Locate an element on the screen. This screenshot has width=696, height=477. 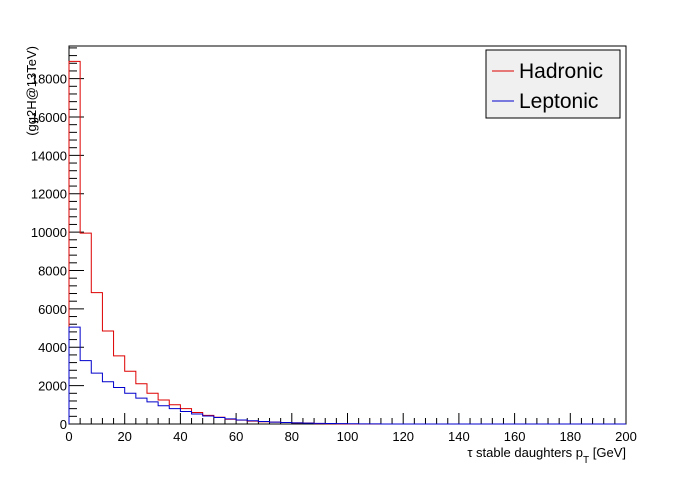
y-tick-label: 4000 is located at coordinates (52, 347).